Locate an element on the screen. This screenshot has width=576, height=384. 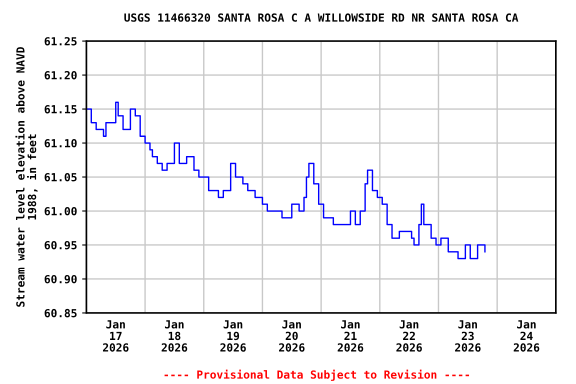
y-axis-title: Stream water level elevation above NAVD 1988, in feet is located at coordinates (26, 177).